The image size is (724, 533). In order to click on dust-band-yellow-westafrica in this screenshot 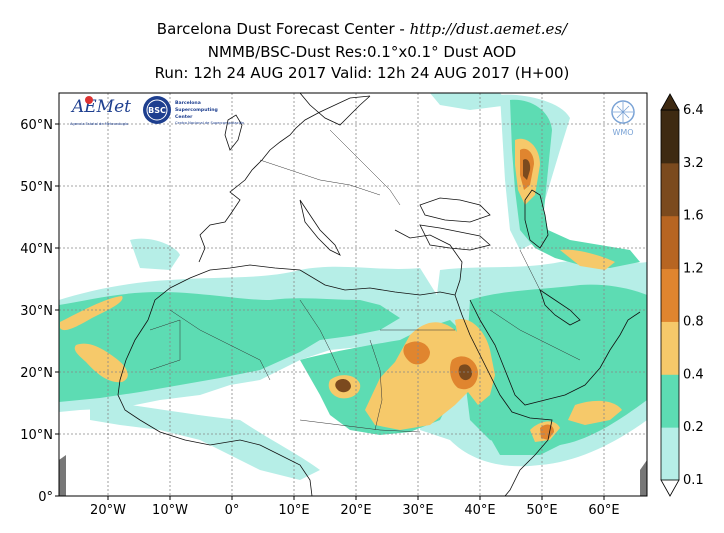, I will do `click(101, 363)`.